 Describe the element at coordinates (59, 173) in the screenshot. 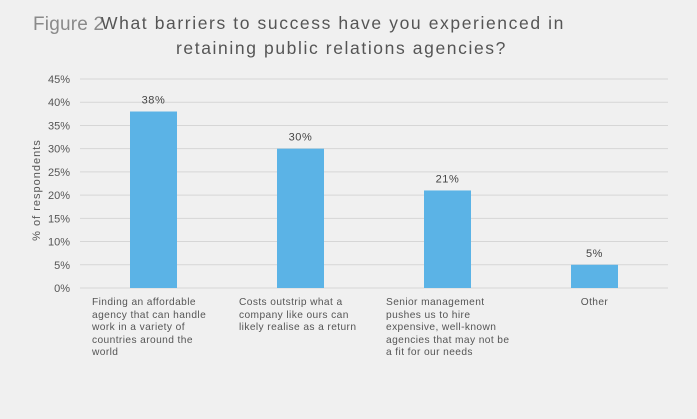

I see `y-tick-label: 25%` at that location.